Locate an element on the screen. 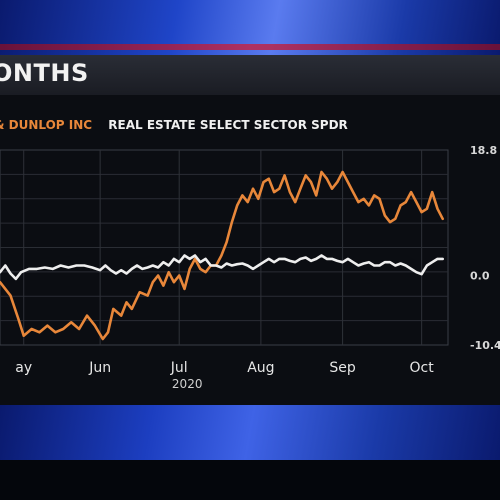  top-band-accent is located at coordinates (250, 47).